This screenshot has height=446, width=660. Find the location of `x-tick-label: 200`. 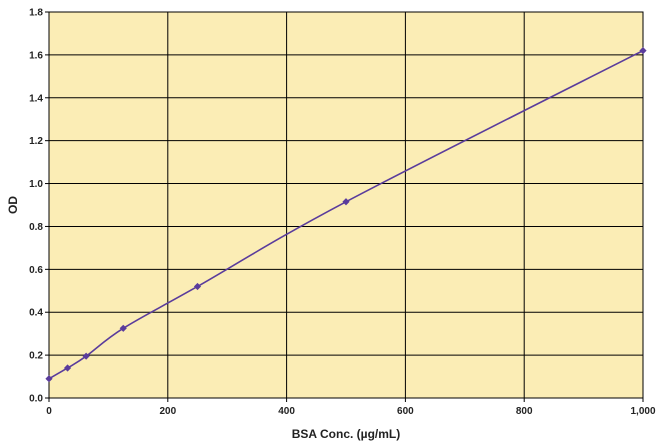

x-tick-label: 200 is located at coordinates (167, 411).